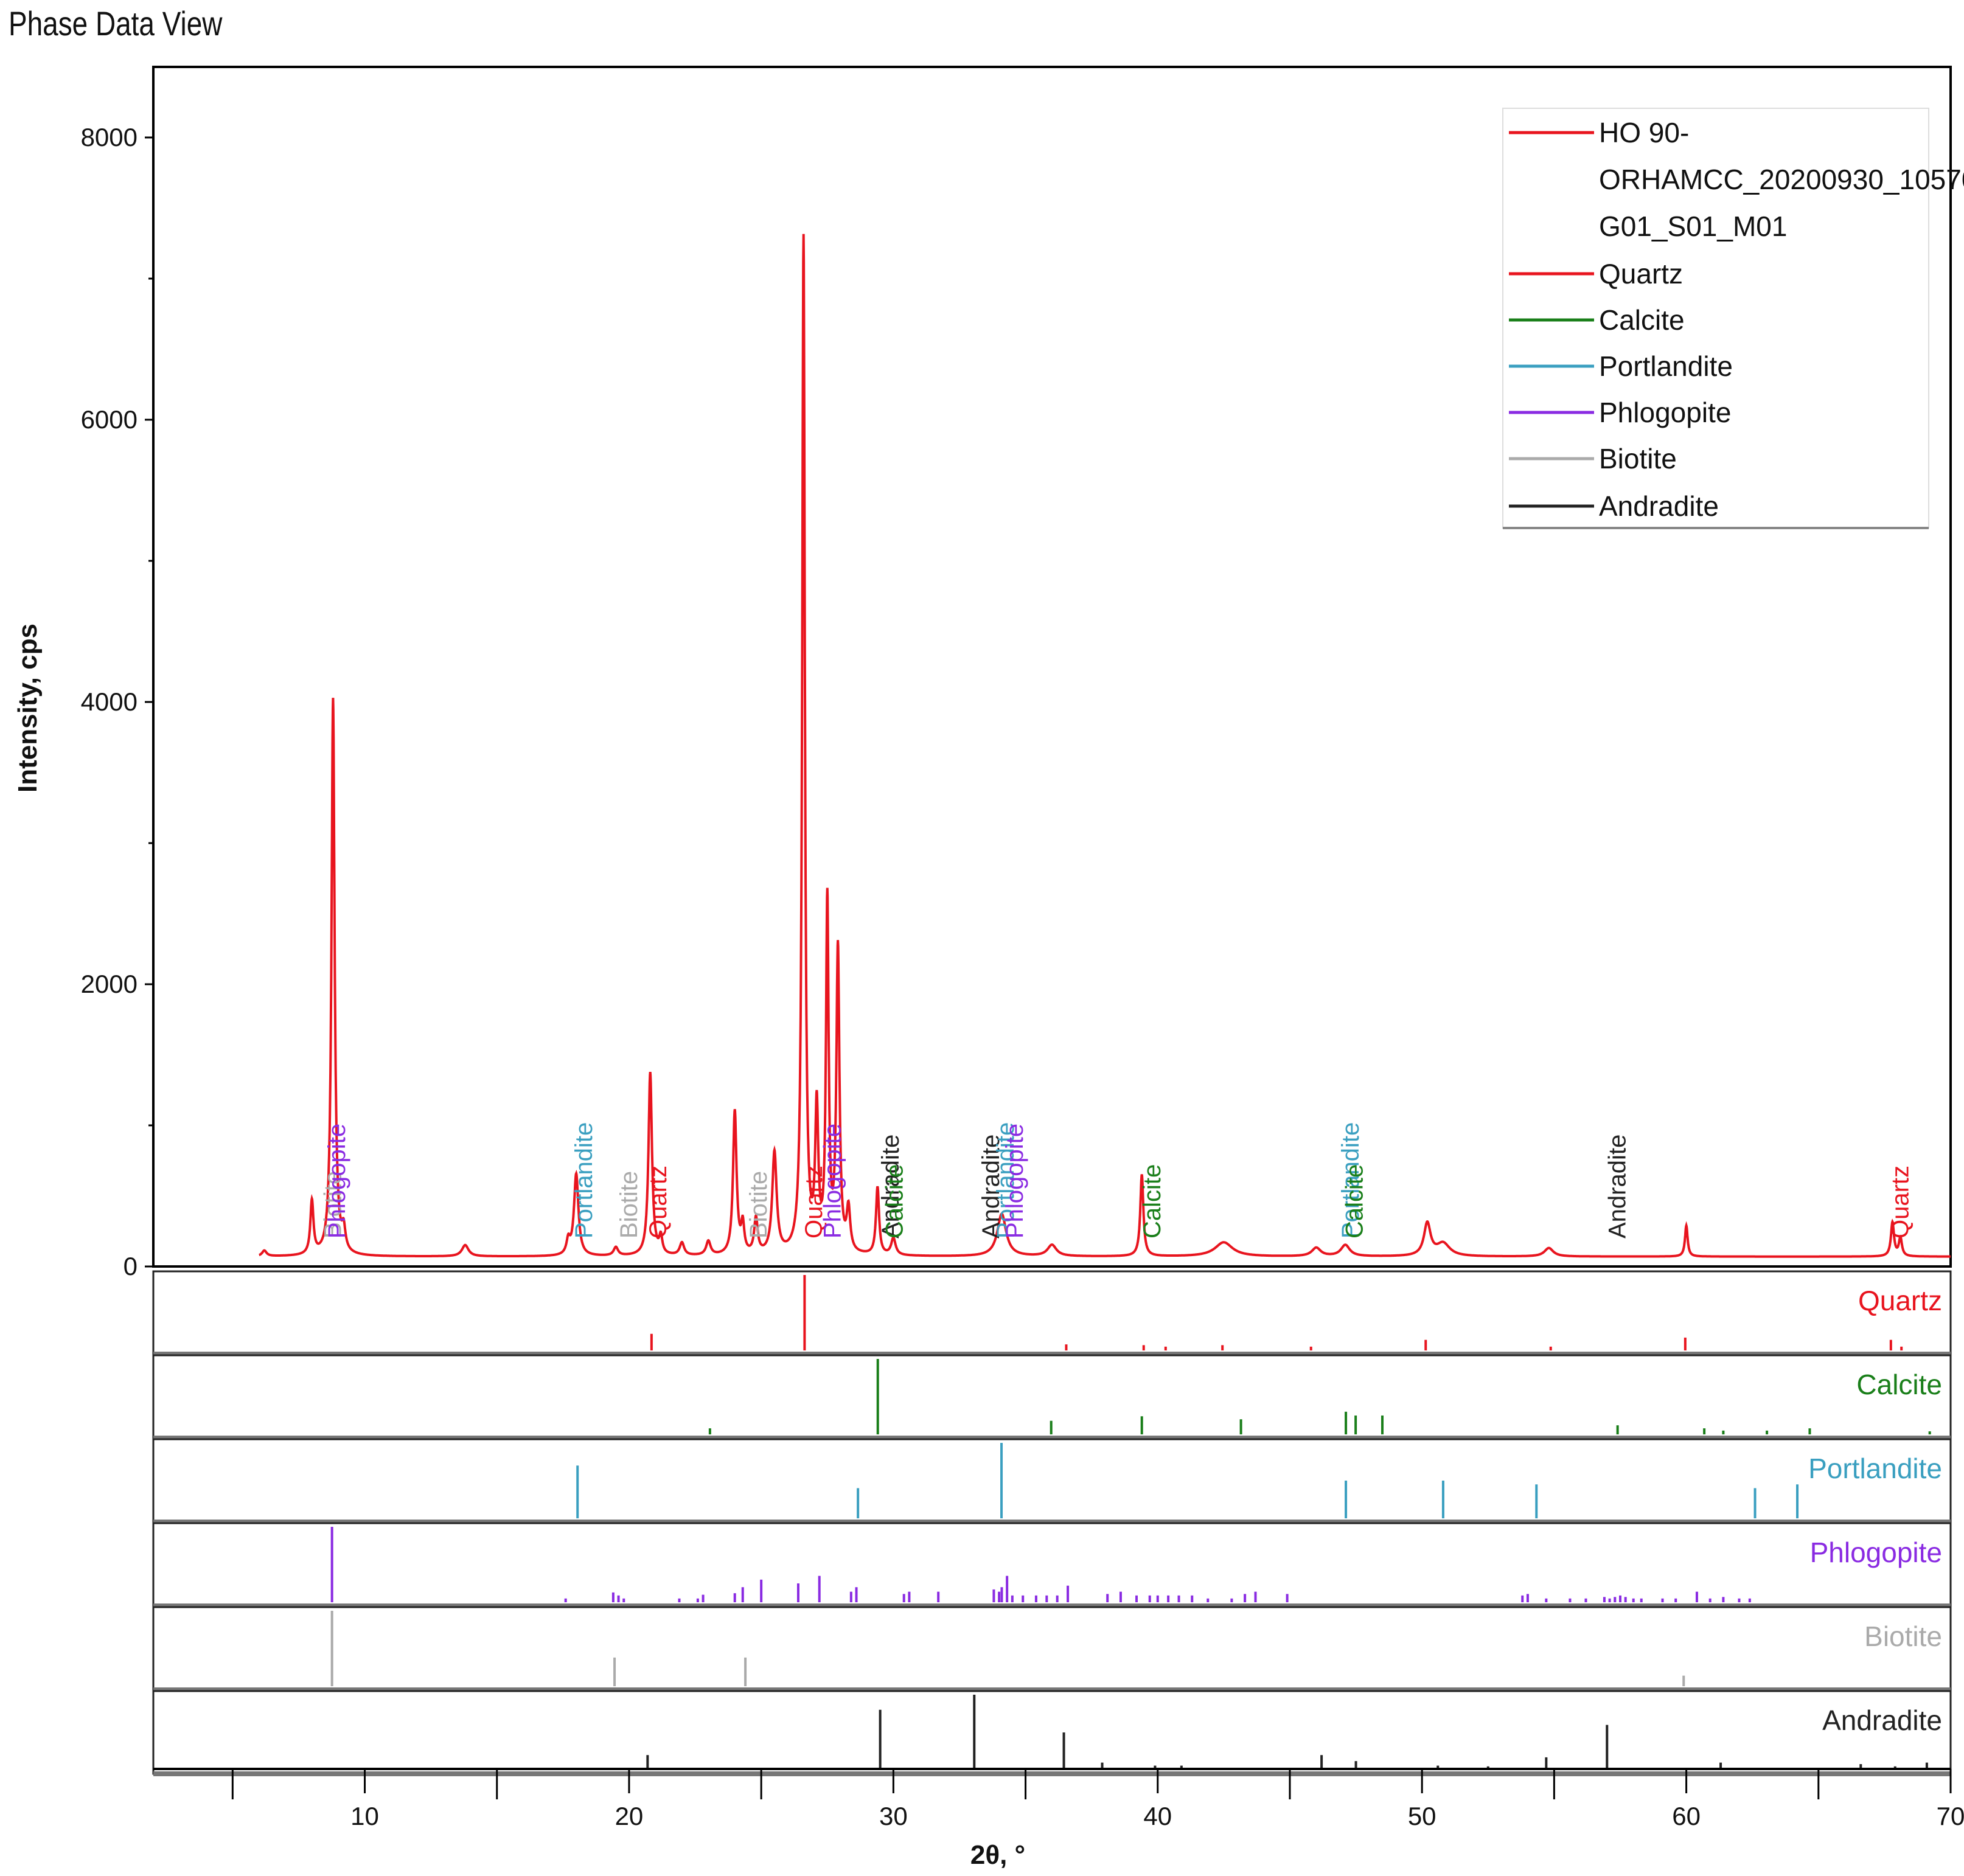  I want to click on legend-label: Portlandite, so click(1666, 366).